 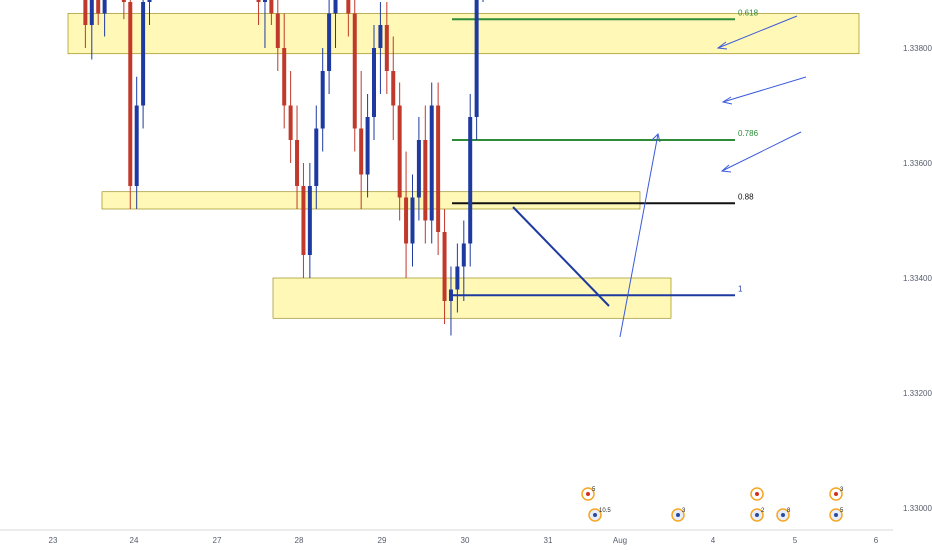 What do you see at coordinates (748, 12) in the screenshot?
I see `fib-label: 0.618` at bounding box center [748, 12].